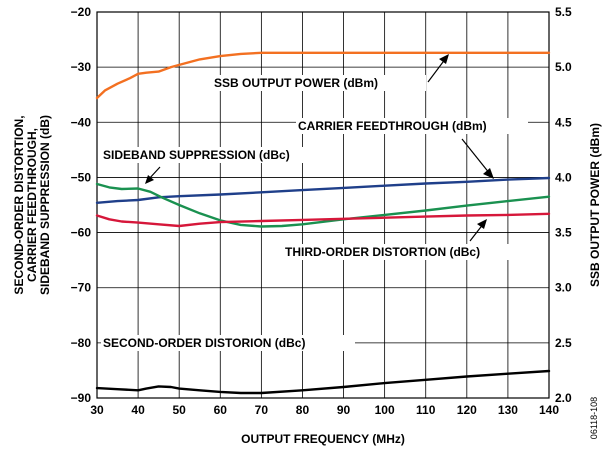  What do you see at coordinates (476, 156) in the screenshot?
I see `carrier-leader` at bounding box center [476, 156].